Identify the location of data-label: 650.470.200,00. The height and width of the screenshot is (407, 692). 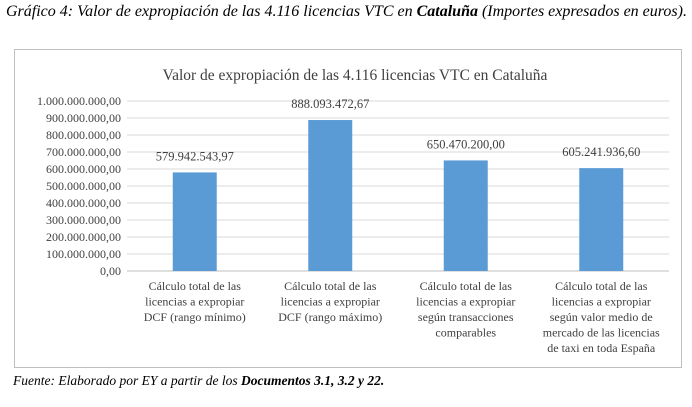
(466, 144).